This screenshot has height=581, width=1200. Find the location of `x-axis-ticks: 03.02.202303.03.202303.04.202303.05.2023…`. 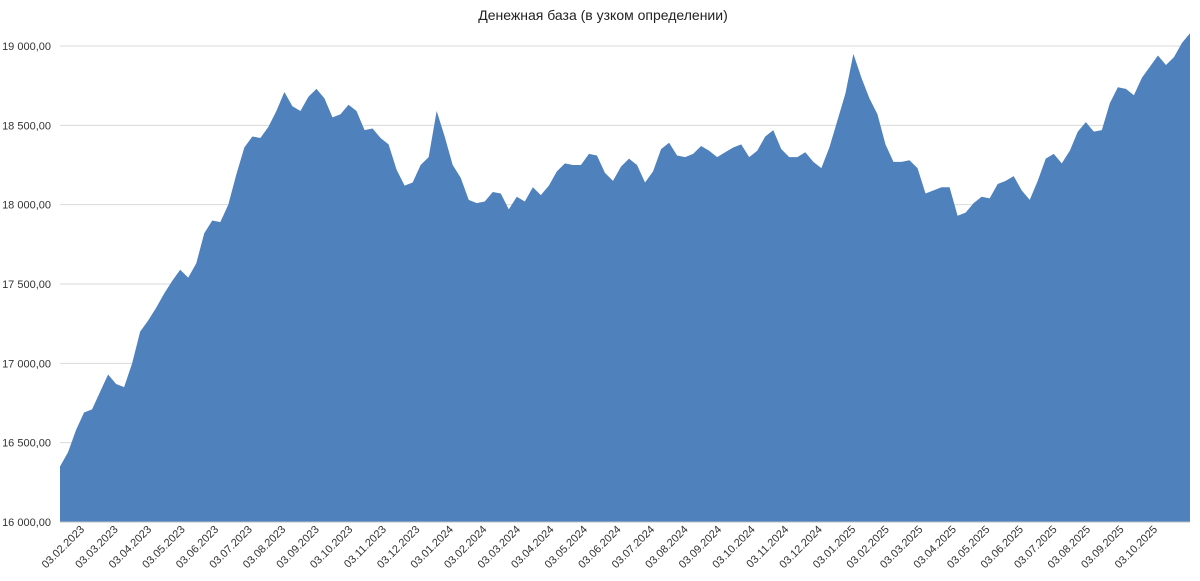

x-axis-ticks: 03.02.202303.03.202303.04.202303.05.2023… is located at coordinates (600, 547).